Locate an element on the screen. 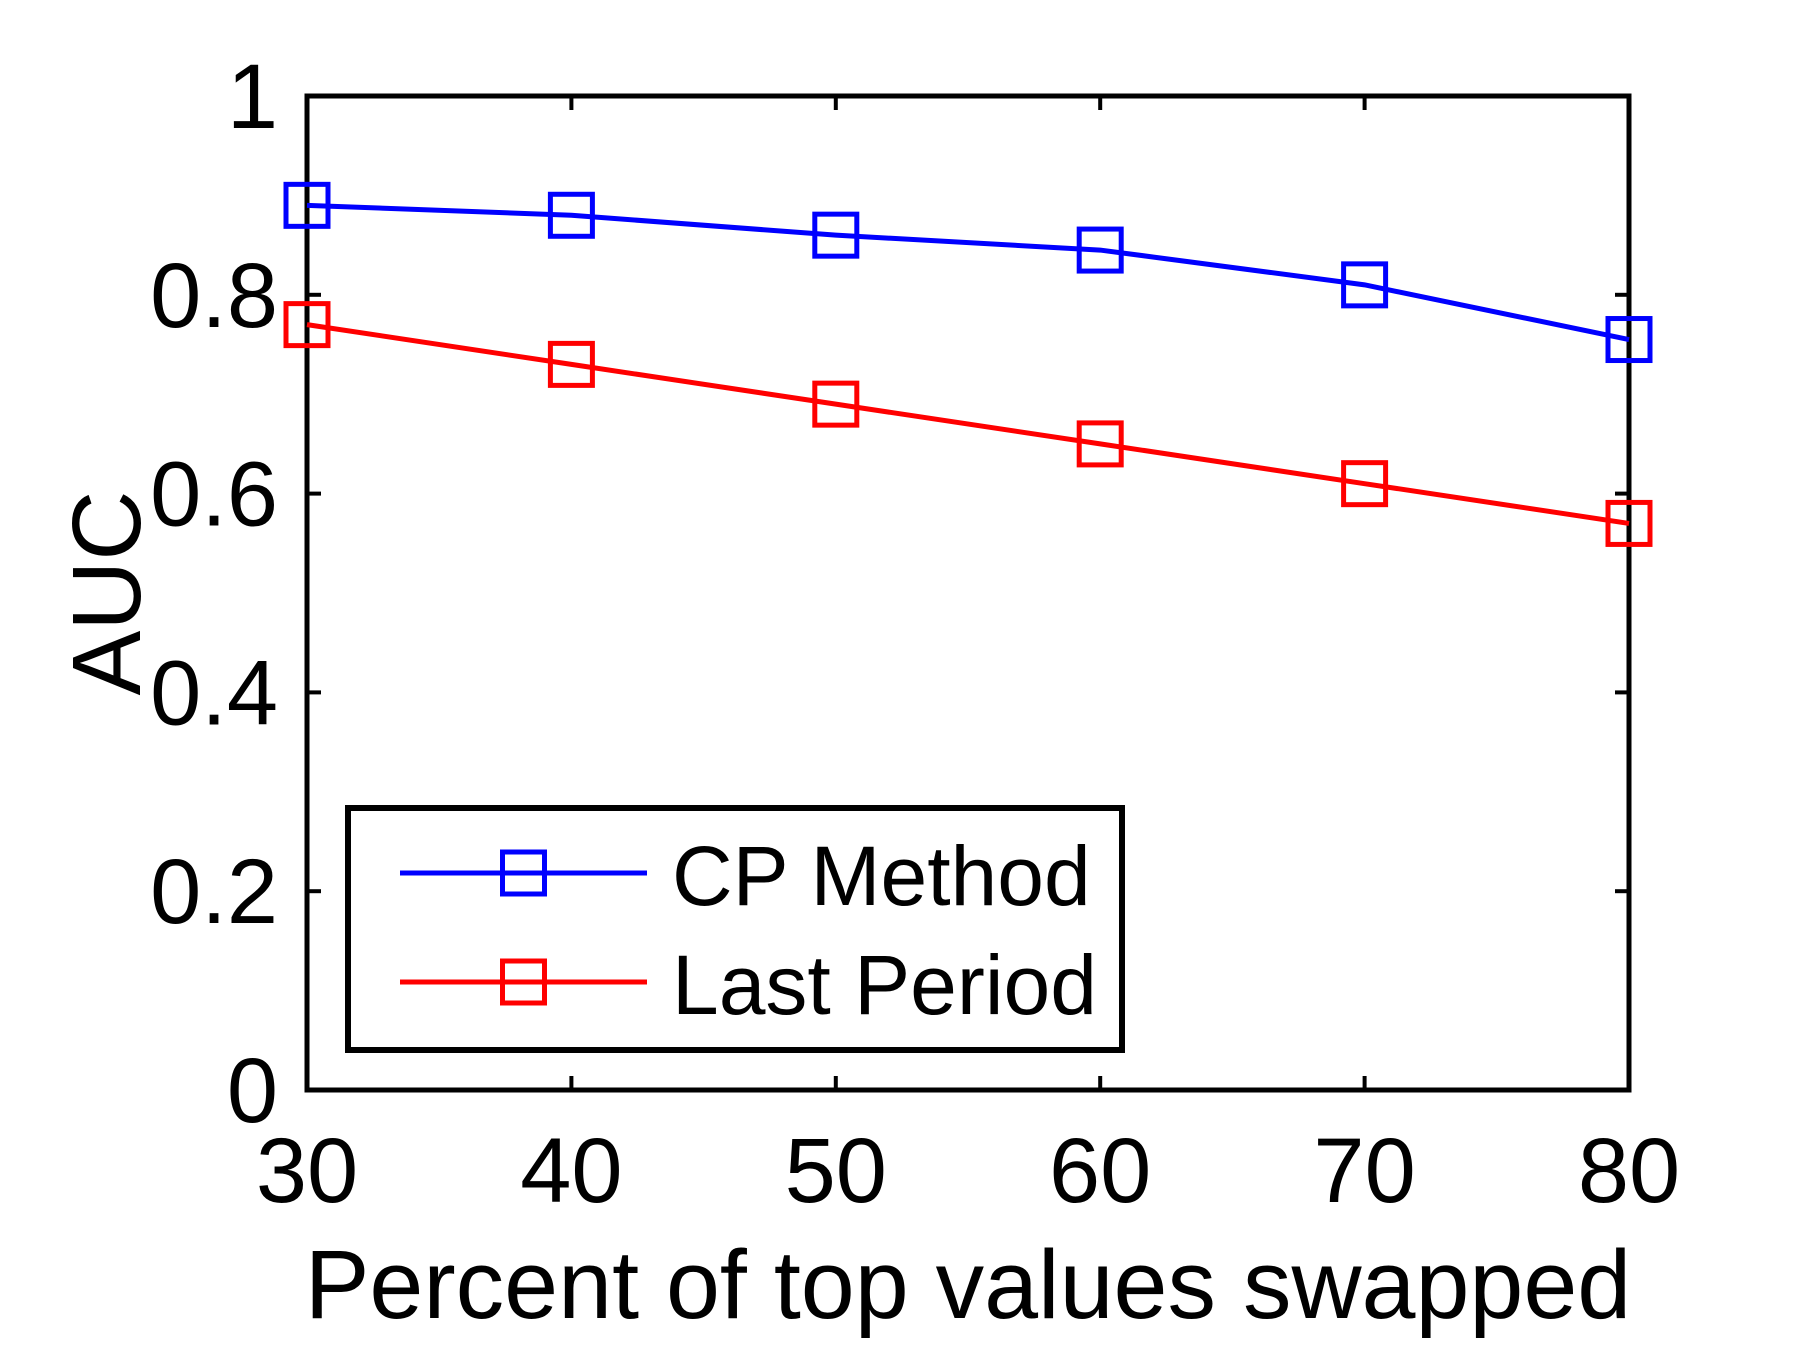 The width and height of the screenshot is (1800, 1353). x-tick-label: 40 is located at coordinates (571, 1171).